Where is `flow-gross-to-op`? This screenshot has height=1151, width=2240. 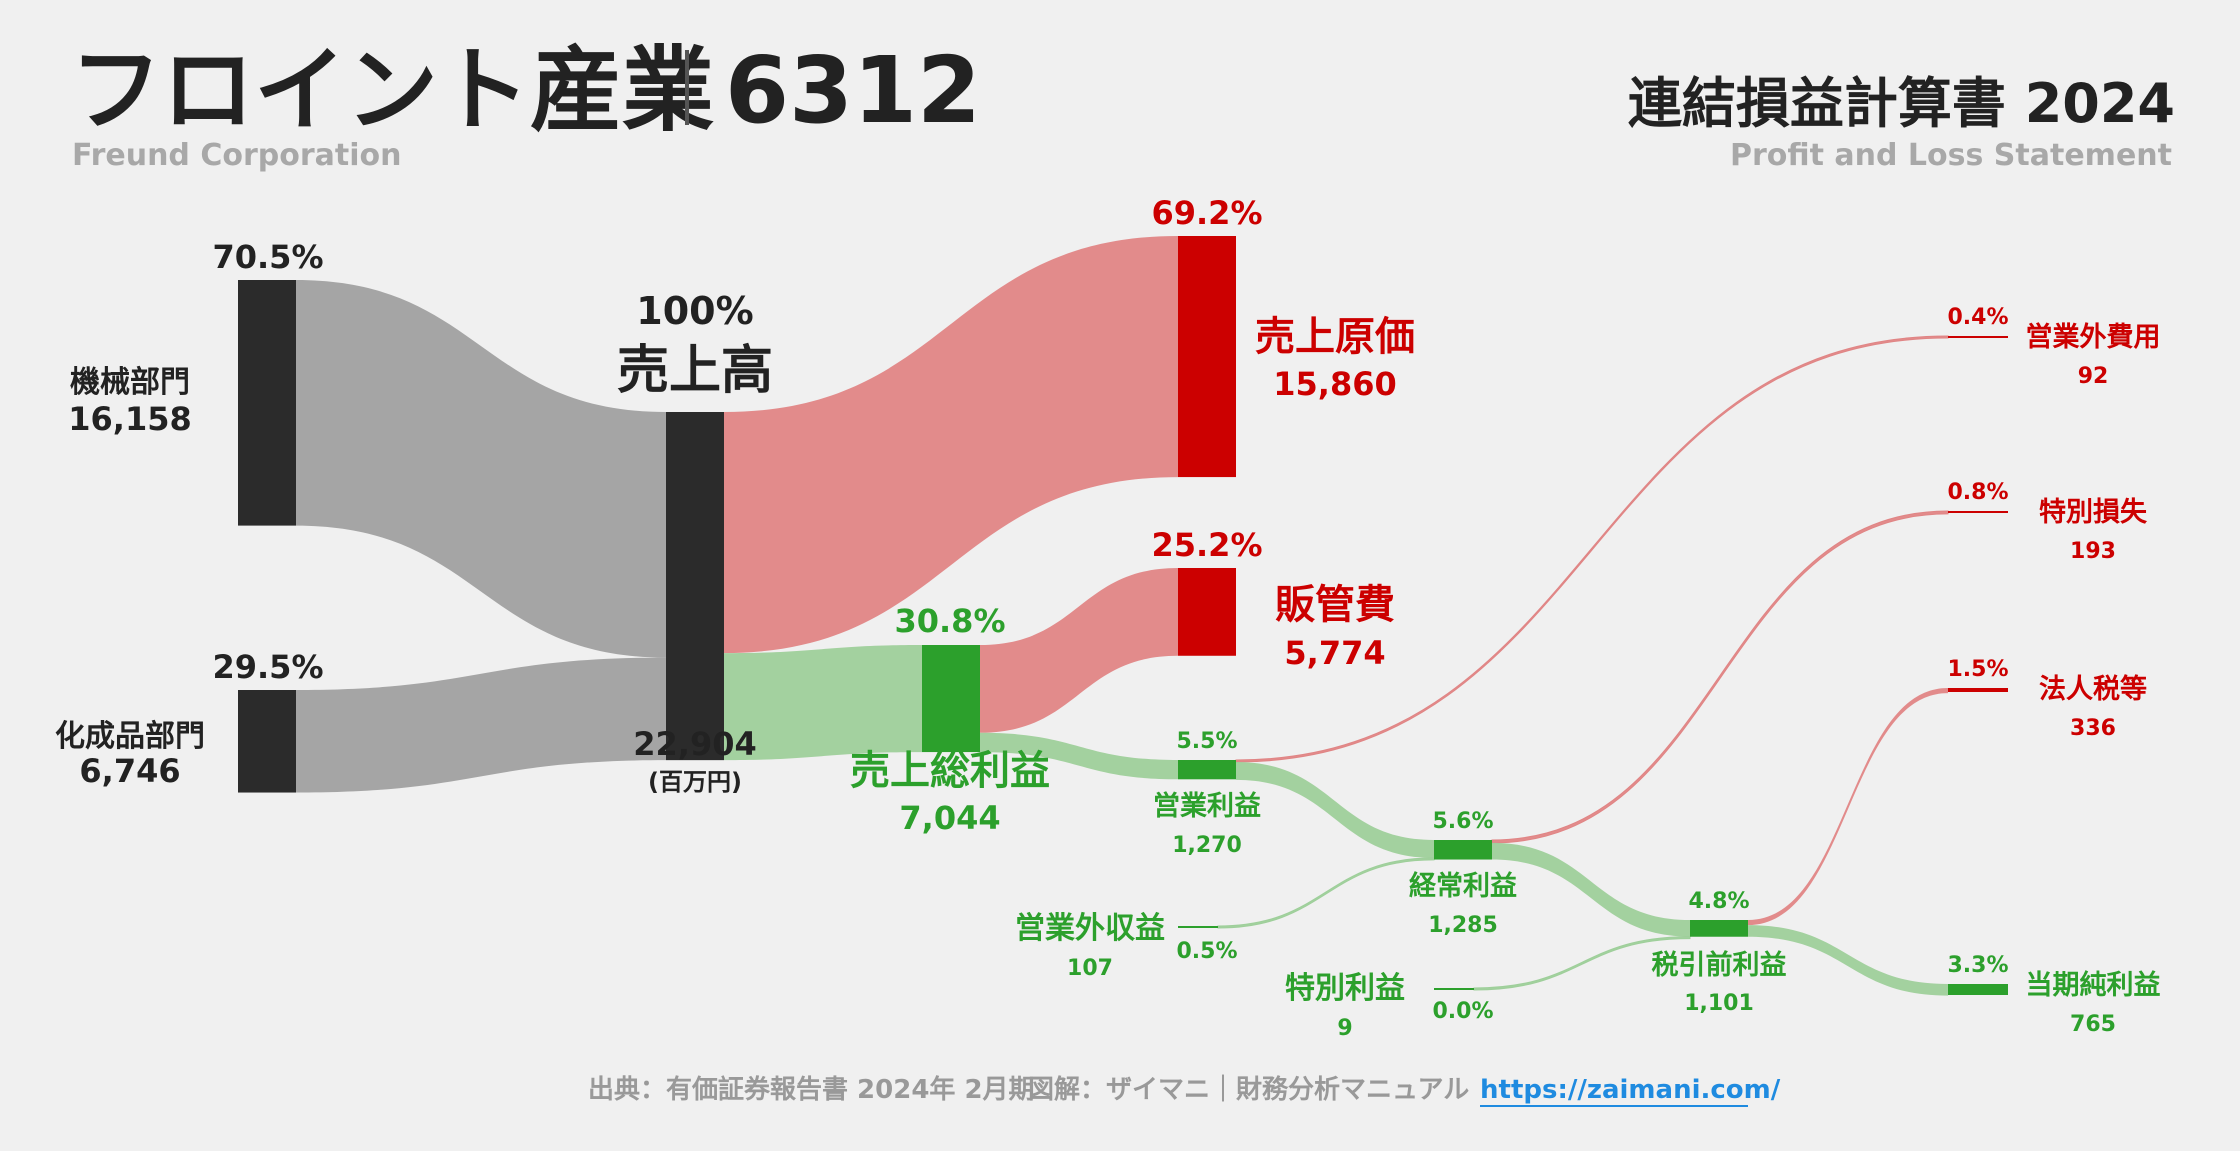 flow-gross-to-op is located at coordinates (1079, 756).